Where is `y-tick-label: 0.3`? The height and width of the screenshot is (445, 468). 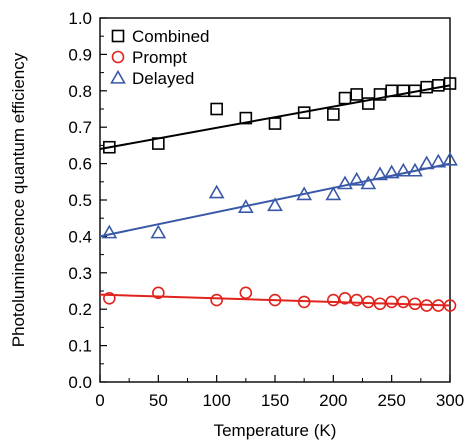
y-tick-label: 0.3 is located at coordinates (80, 273).